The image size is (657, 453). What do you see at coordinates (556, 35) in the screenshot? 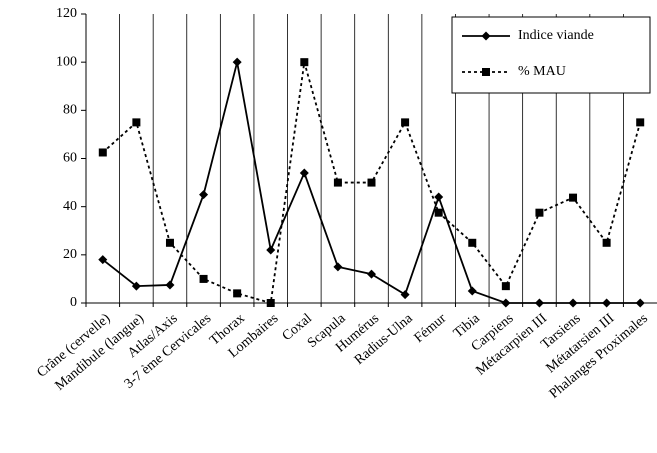
I see `legend-label: Indice viande` at bounding box center [556, 35].